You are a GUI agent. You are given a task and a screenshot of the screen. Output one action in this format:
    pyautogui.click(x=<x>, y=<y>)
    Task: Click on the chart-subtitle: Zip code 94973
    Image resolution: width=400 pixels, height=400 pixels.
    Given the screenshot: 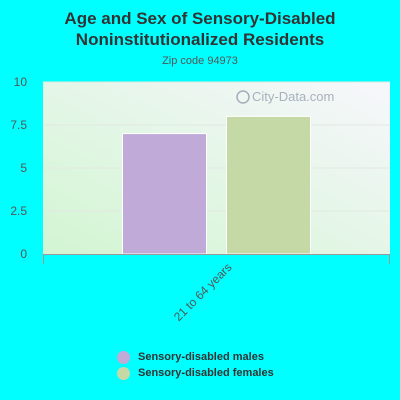 What is the action you would take?
    pyautogui.click(x=200, y=61)
    